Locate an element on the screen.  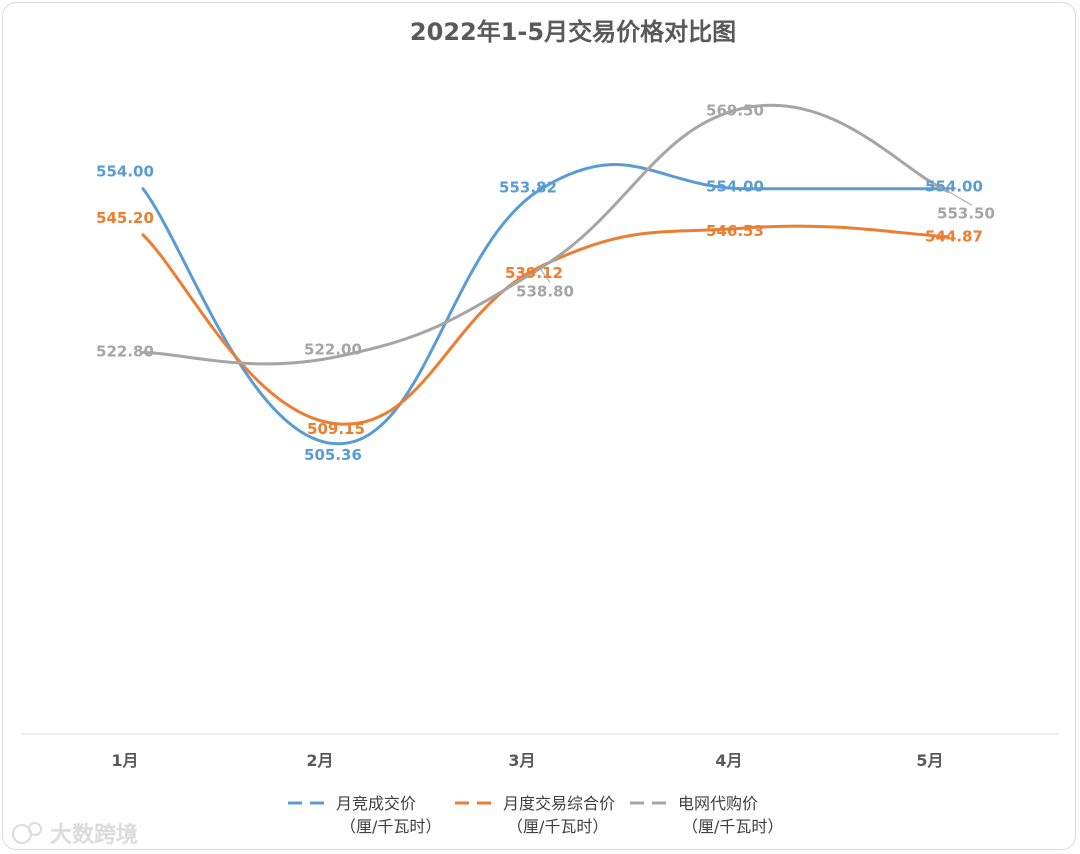
legend-label: 月度交易综合价 is located at coordinates (559, 803).